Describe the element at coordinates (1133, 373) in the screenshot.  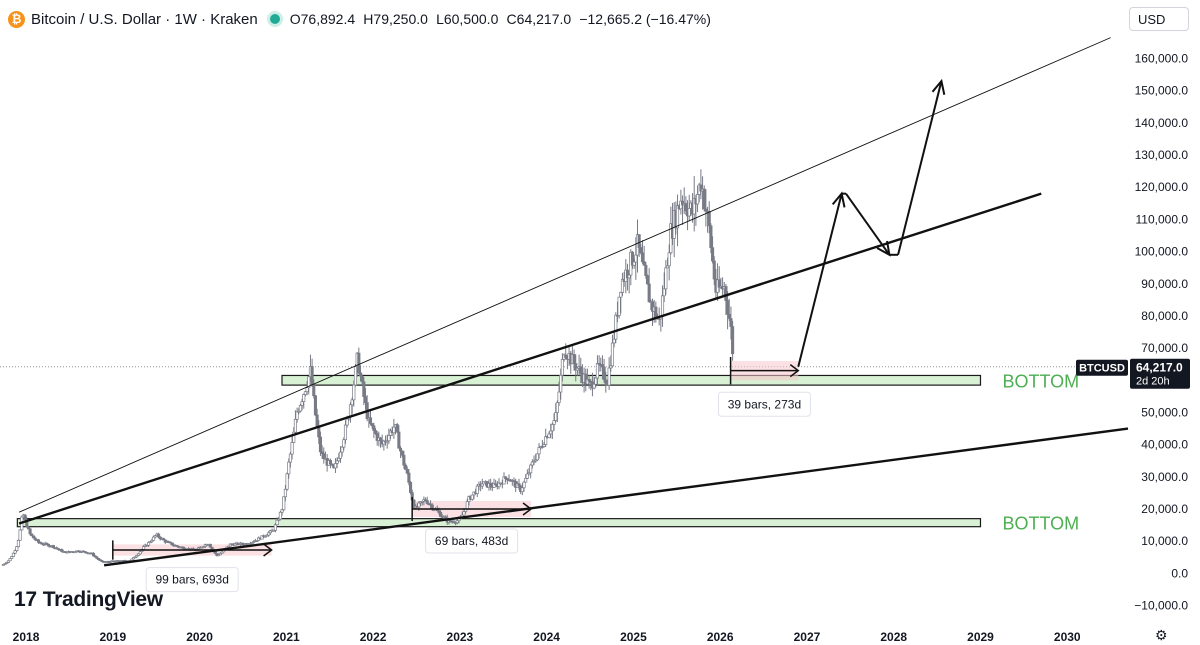
I see `last-price-tag: BTCUSD 64,217.02d 20h` at that location.